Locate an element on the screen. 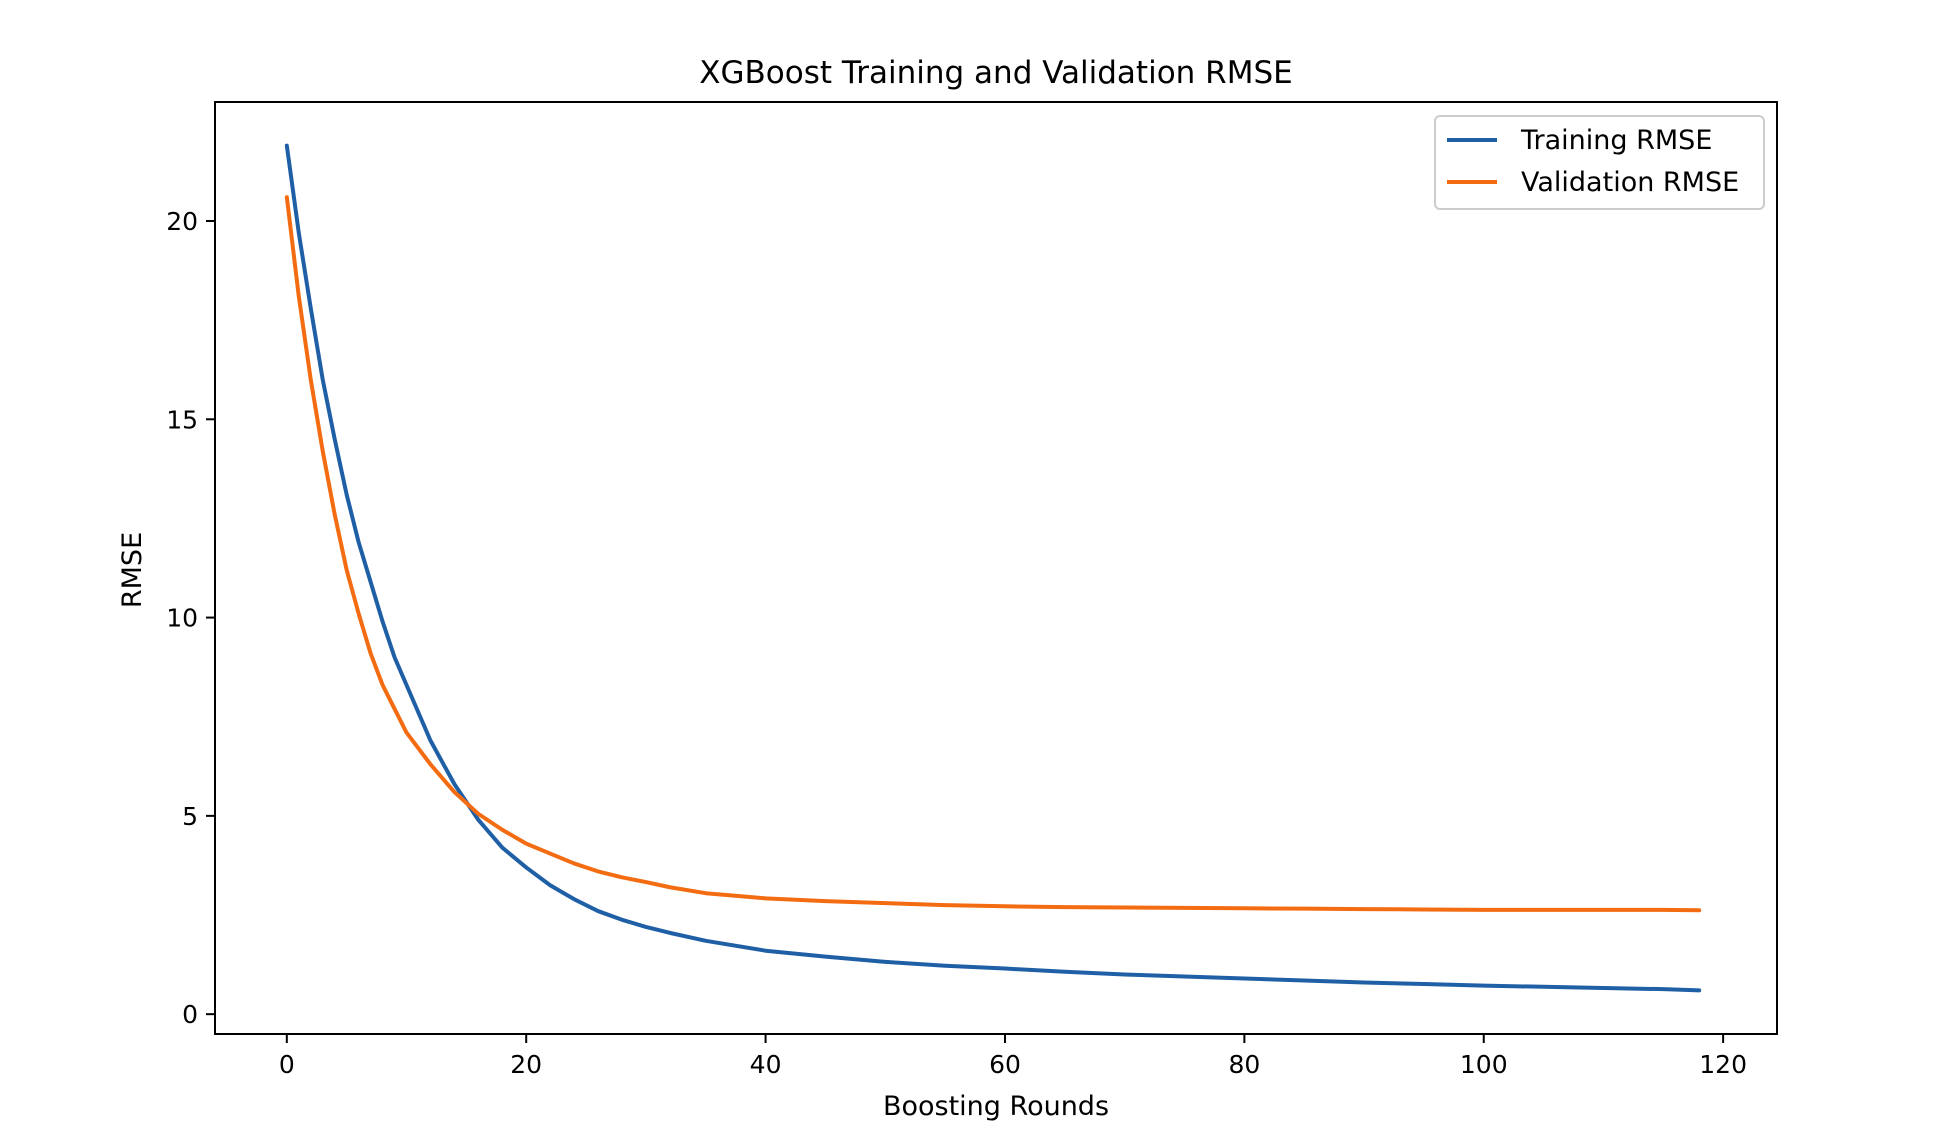  x-tick-label: 100 is located at coordinates (1484, 1064).